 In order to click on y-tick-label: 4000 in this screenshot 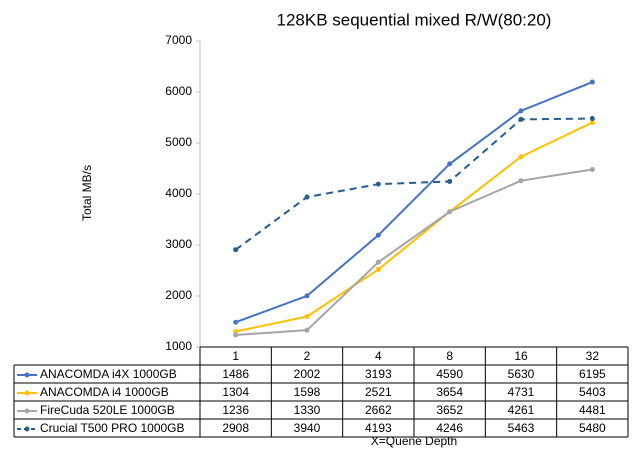, I will do `click(178, 193)`.